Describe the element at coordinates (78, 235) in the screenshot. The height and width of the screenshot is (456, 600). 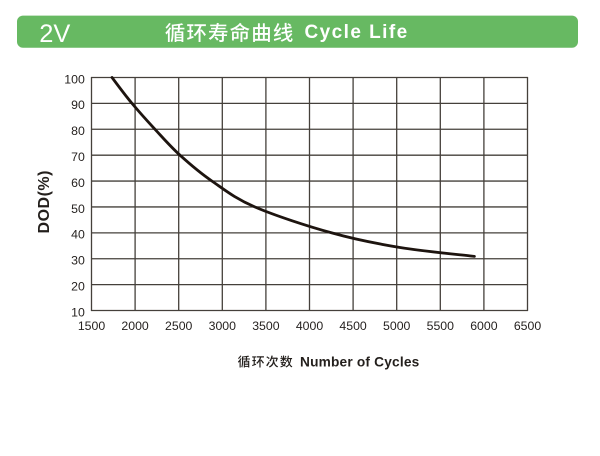
I see `svg-text: 40` at that location.